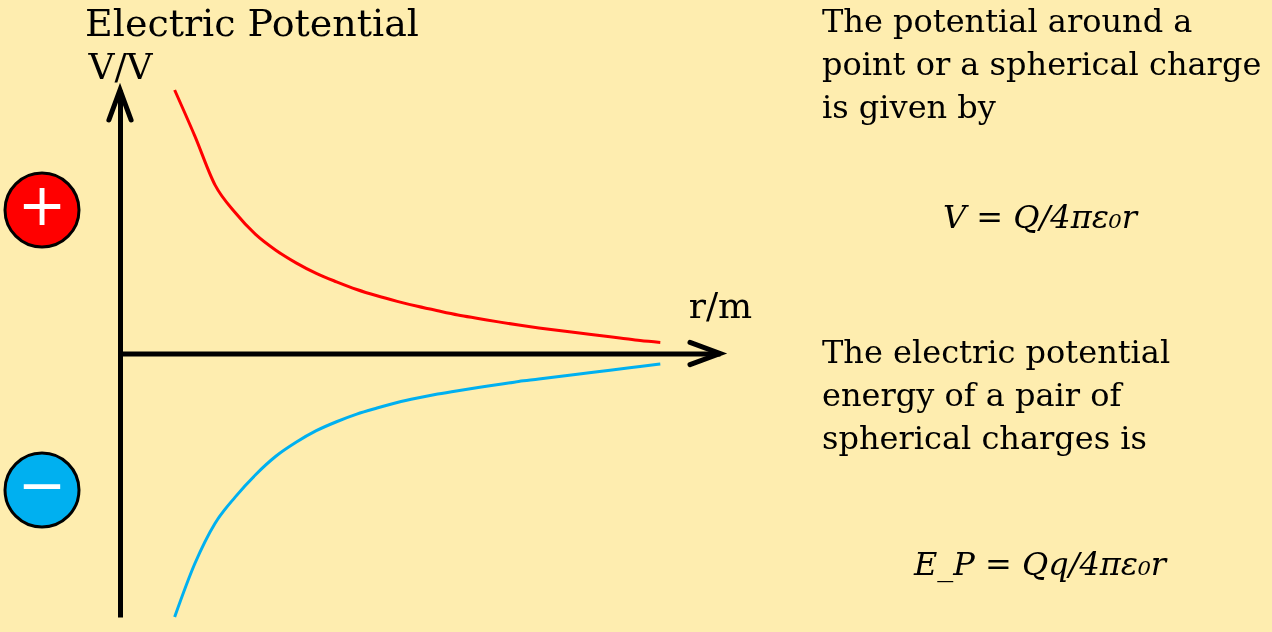 Image resolution: width=1272 pixels, height=632 pixels. I want to click on text: V = Q/4πε₀r, so click(1041, 217).